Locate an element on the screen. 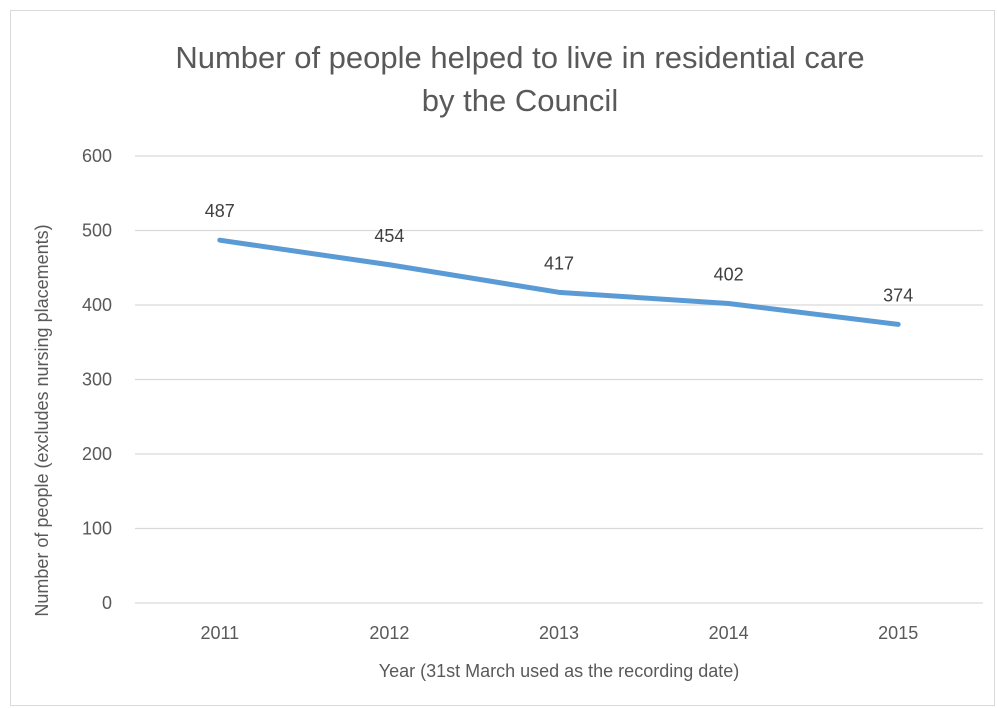 This screenshot has width=997, height=708. x-tick-label: 2013 is located at coordinates (559, 633).